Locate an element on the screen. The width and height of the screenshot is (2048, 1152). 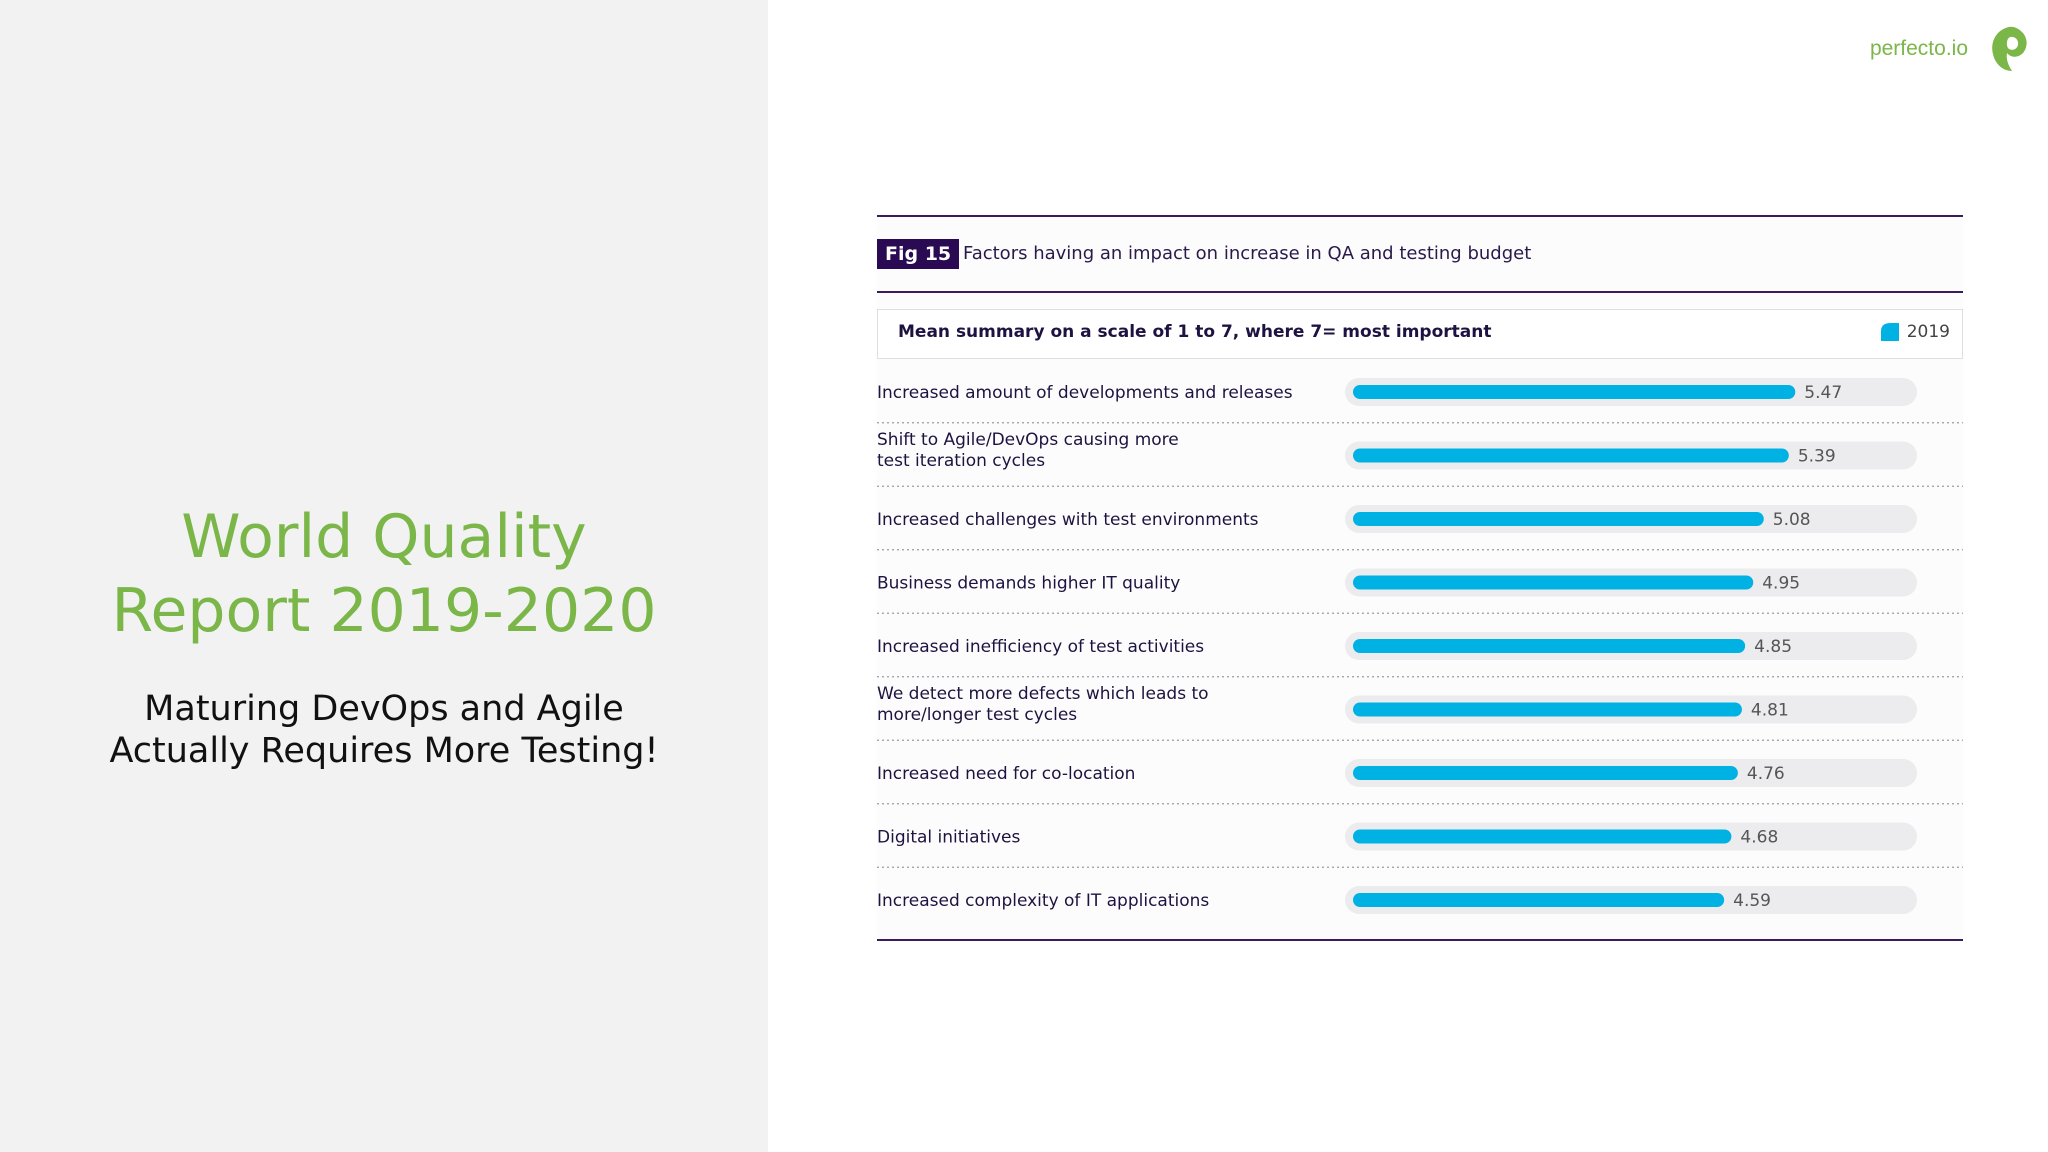
chart-row: Business demands higher IT quality 4.95 is located at coordinates (1420, 591).